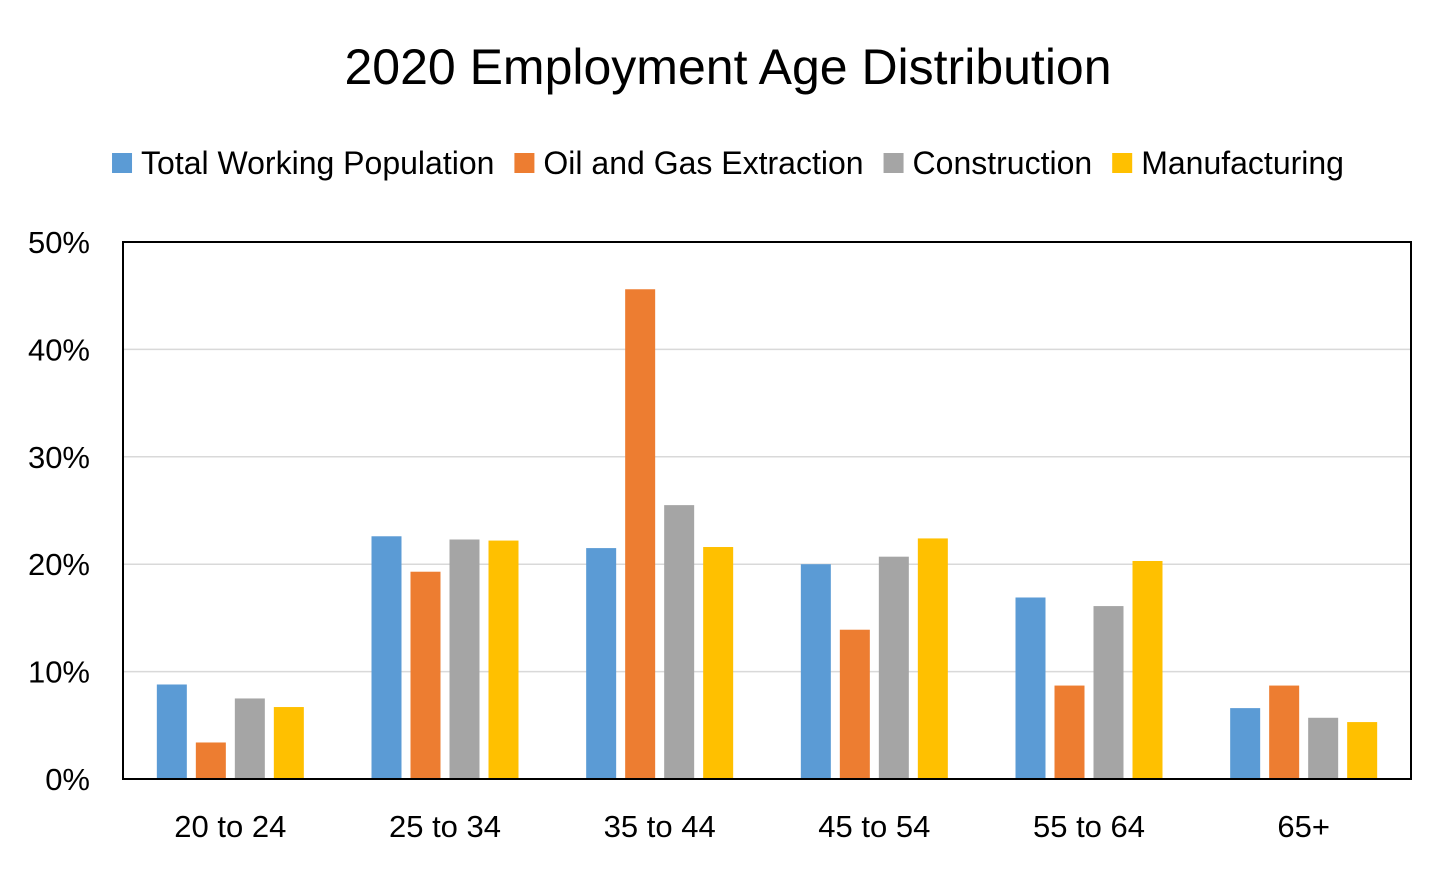 The height and width of the screenshot is (874, 1456). What do you see at coordinates (1242, 163) in the screenshot?
I see `legend-label: Manufacturing` at bounding box center [1242, 163].